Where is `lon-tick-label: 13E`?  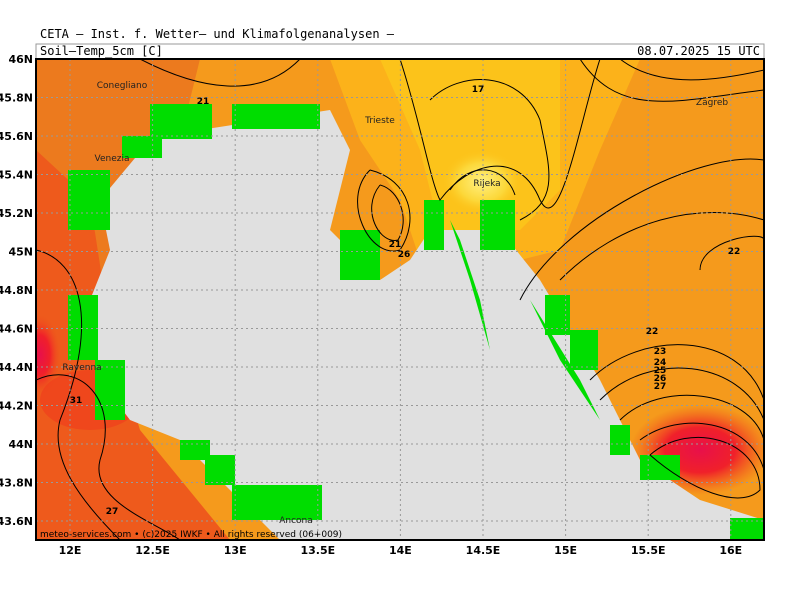
lon-tick-label: 13E is located at coordinates (235, 550).